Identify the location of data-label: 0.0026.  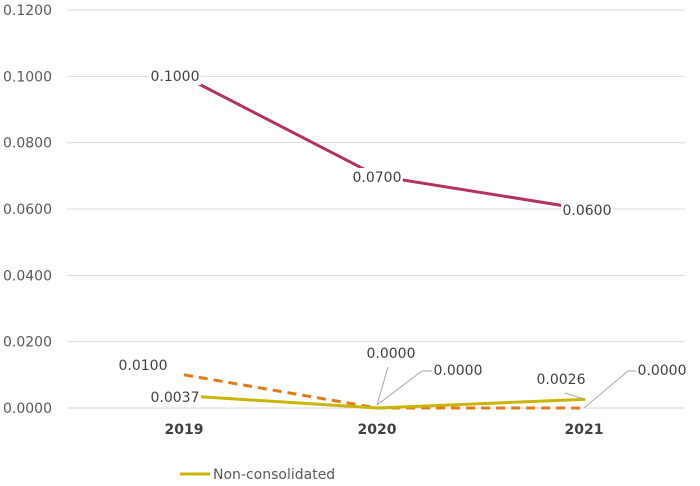
(561, 380).